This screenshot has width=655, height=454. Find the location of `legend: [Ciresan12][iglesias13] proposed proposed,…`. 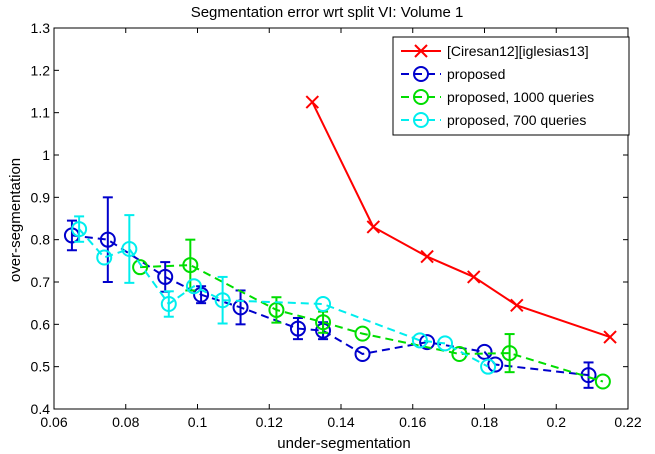

legend: [Ciresan12][iglesias13] proposed proposed,… is located at coordinates (511, 86).